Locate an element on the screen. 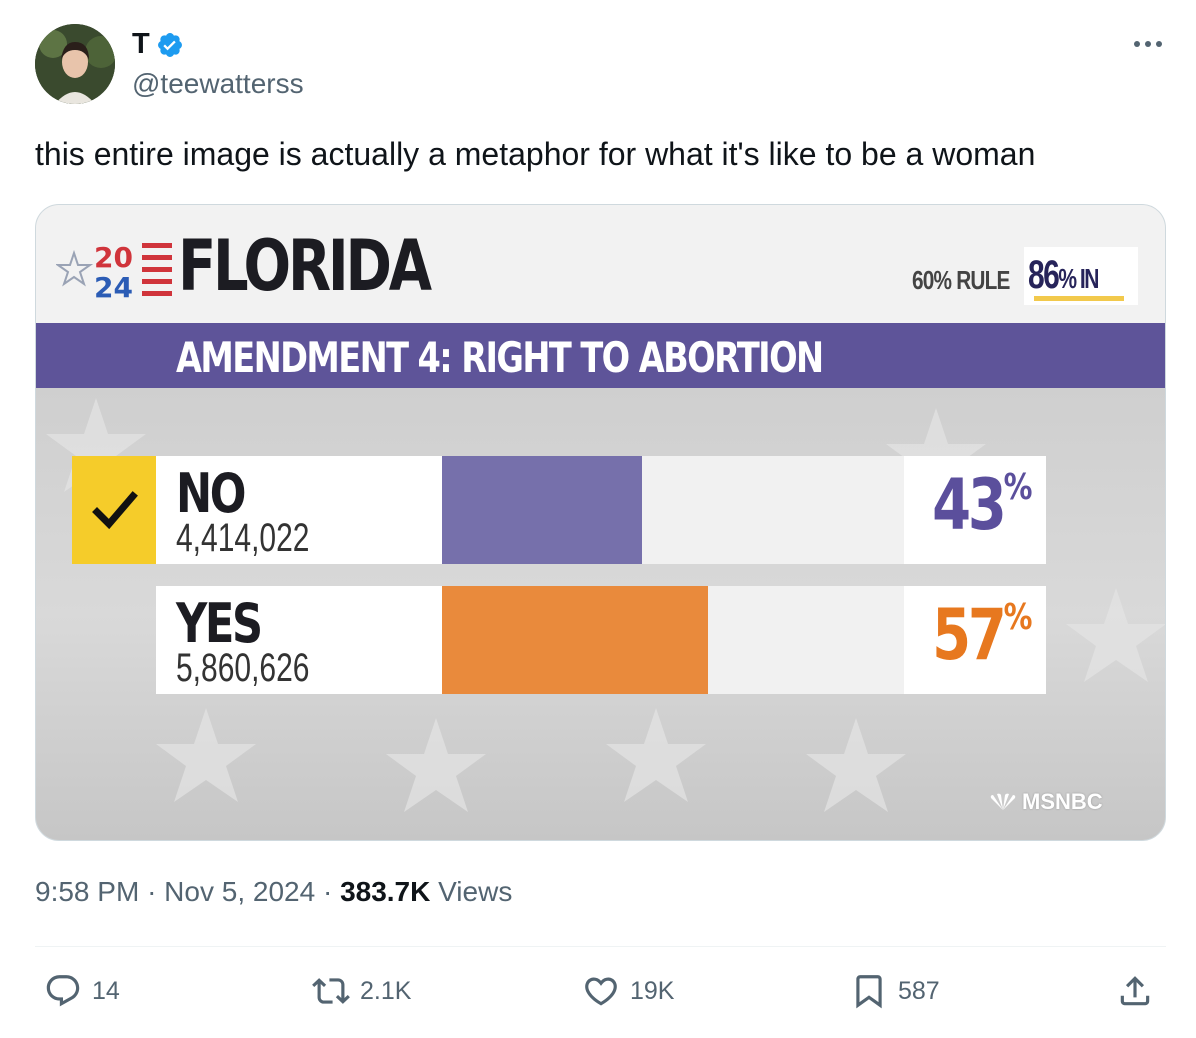 This screenshot has width=1196, height=1038. svg-text: 20 is located at coordinates (113, 257).